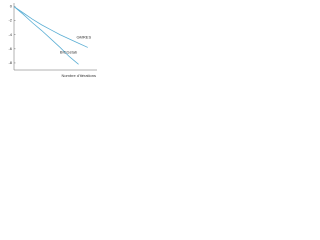 The image size is (320, 240). I want to click on y-tick-label: -8, so click(10, 62).